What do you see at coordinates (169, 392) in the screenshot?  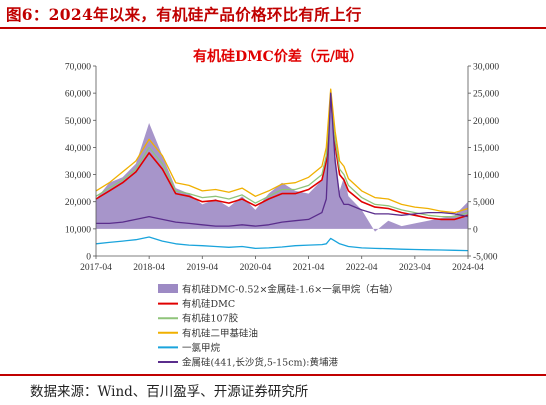 I see `source-note: 数据来源：Wind、百川盈孚、开源证券研究所` at bounding box center [169, 392].